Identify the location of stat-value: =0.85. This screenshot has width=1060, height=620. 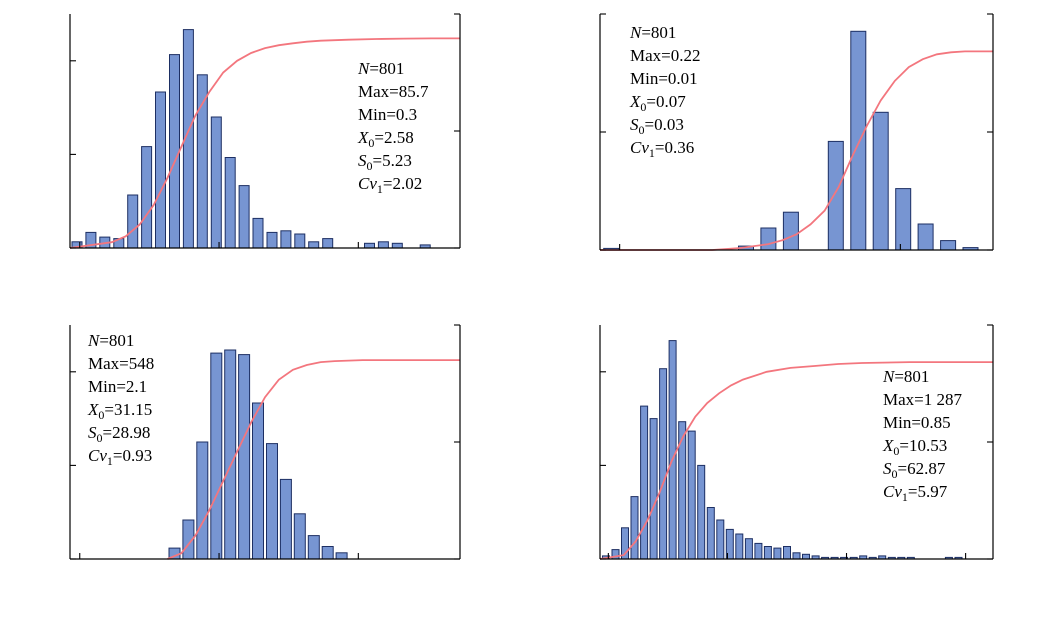
(930, 422).